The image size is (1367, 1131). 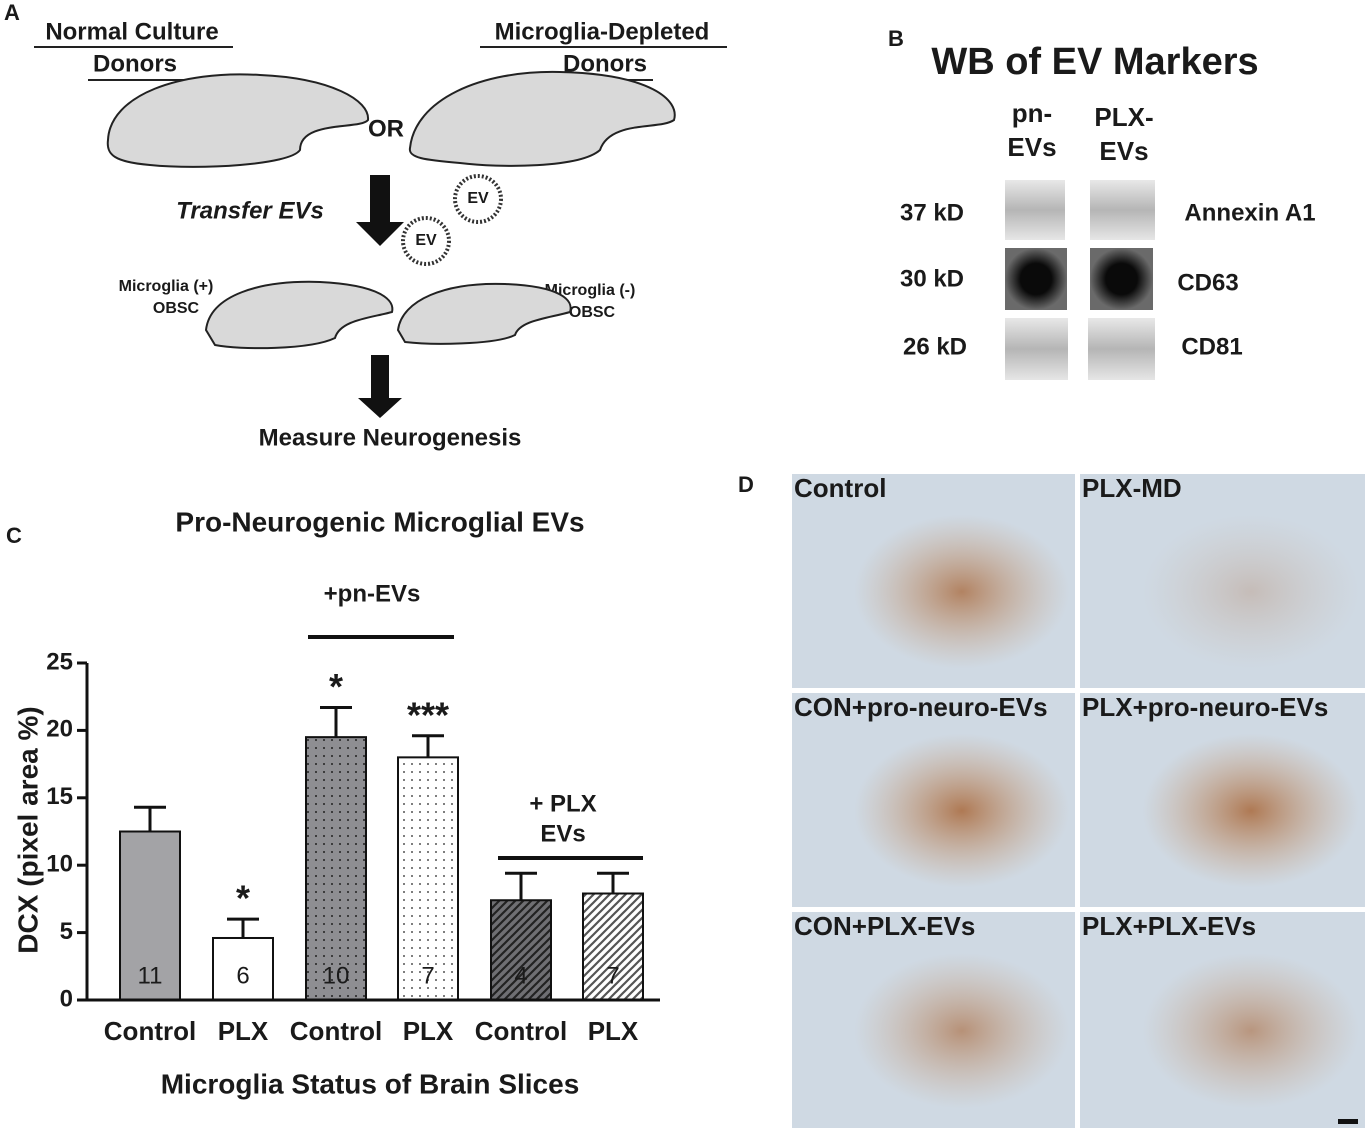 What do you see at coordinates (1032, 113) in the screenshot?
I see `column-label: pn-` at bounding box center [1032, 113].